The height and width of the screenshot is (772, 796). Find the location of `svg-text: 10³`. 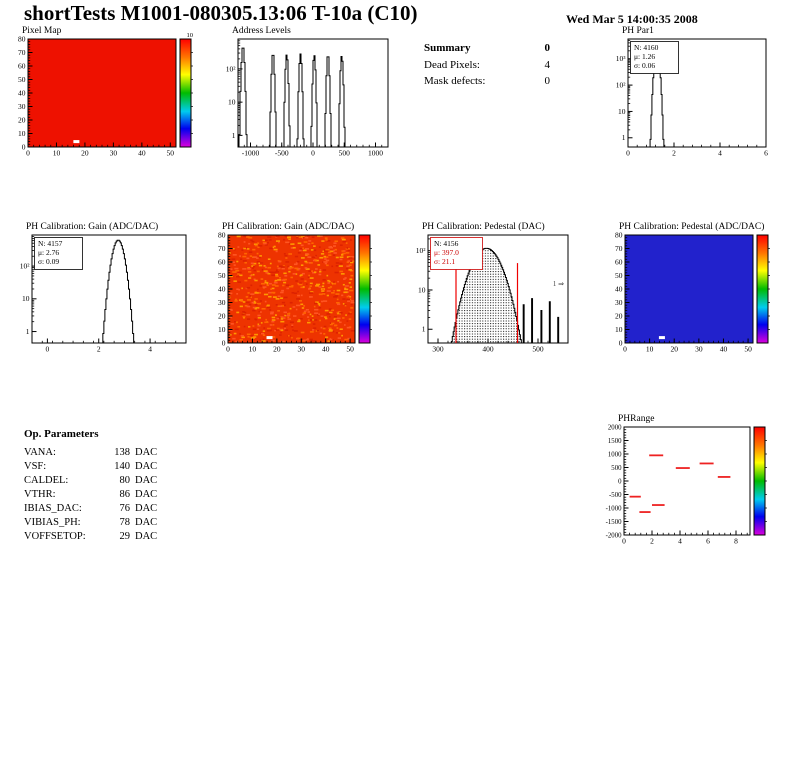

svg-text: 10³ is located at coordinates (621, 58).